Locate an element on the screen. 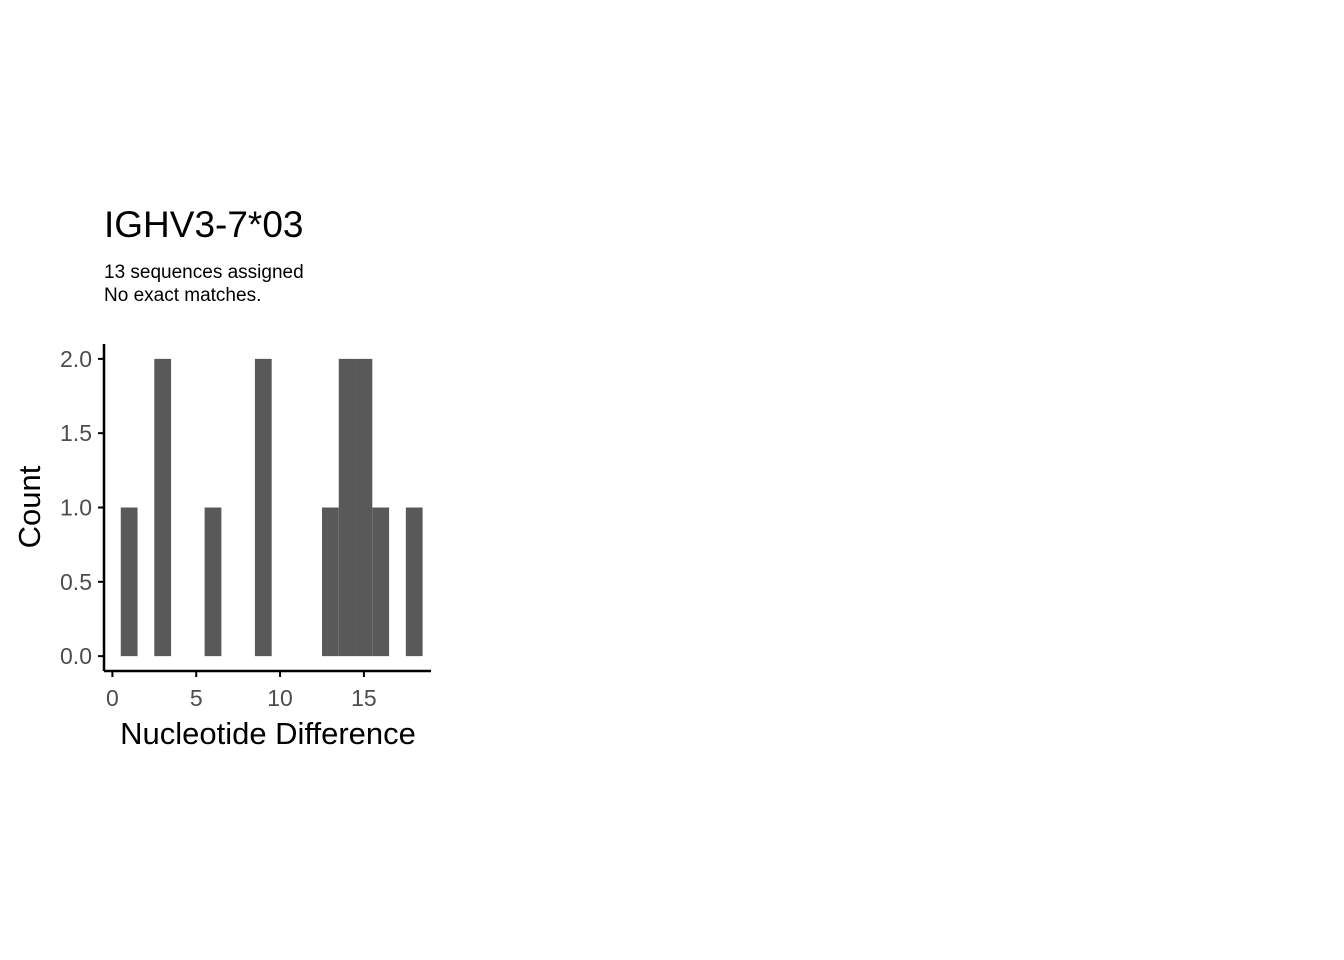  y-tick-label: 1.0 is located at coordinates (76, 508).